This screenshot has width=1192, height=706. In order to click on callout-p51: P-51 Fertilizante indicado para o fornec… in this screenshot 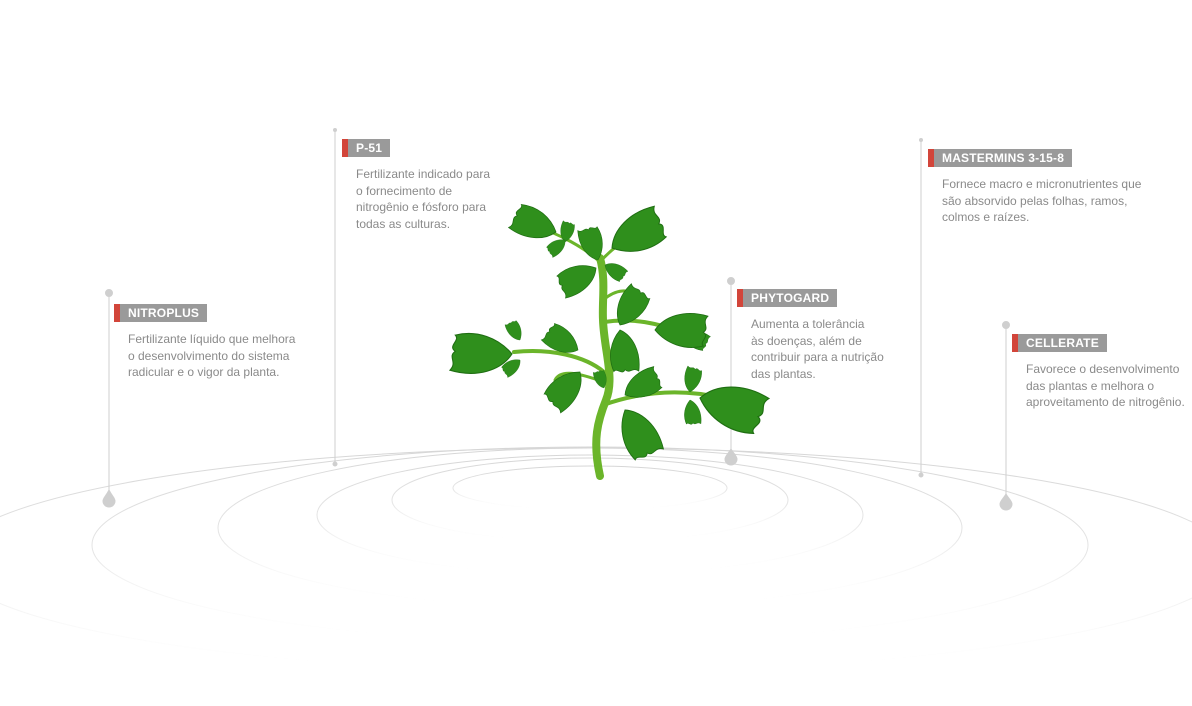, I will do `click(416, 185)`.